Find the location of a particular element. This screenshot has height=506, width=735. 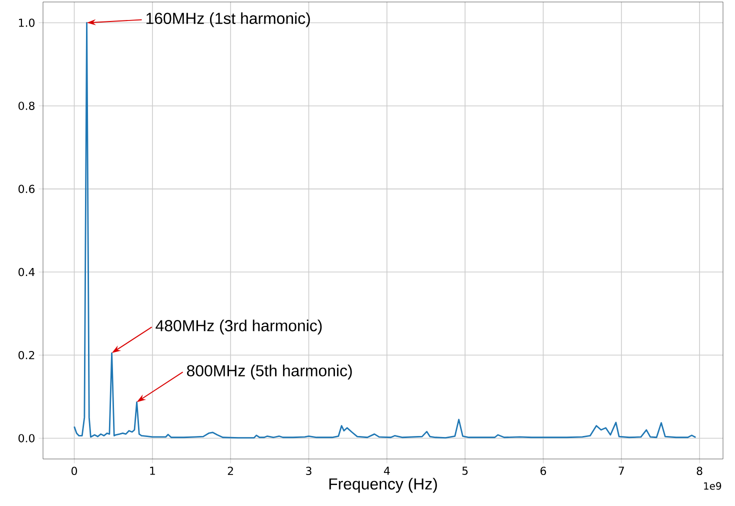

annotation: 800MHz (5th harmonic) is located at coordinates (269, 372).